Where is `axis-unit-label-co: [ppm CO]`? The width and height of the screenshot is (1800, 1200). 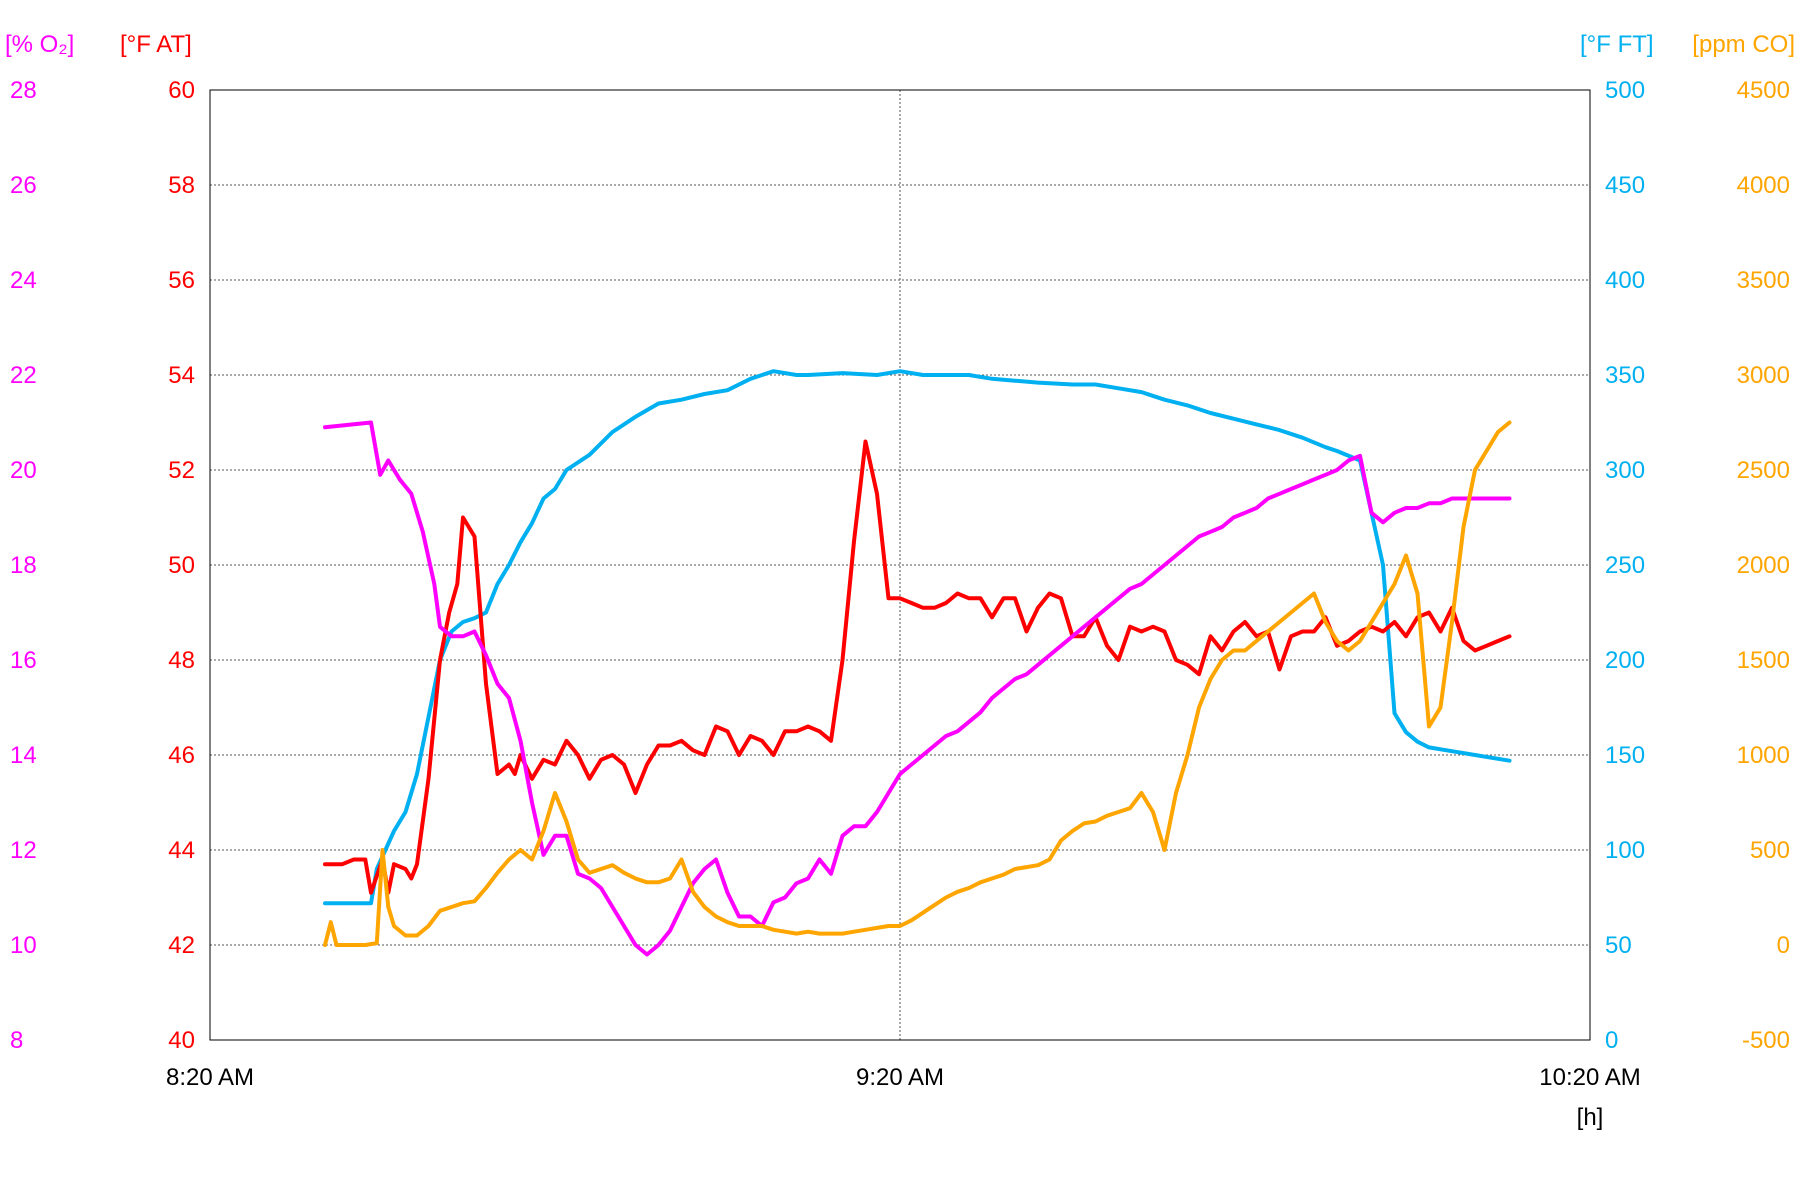
axis-unit-label-co: [ppm CO] is located at coordinates (1743, 44).